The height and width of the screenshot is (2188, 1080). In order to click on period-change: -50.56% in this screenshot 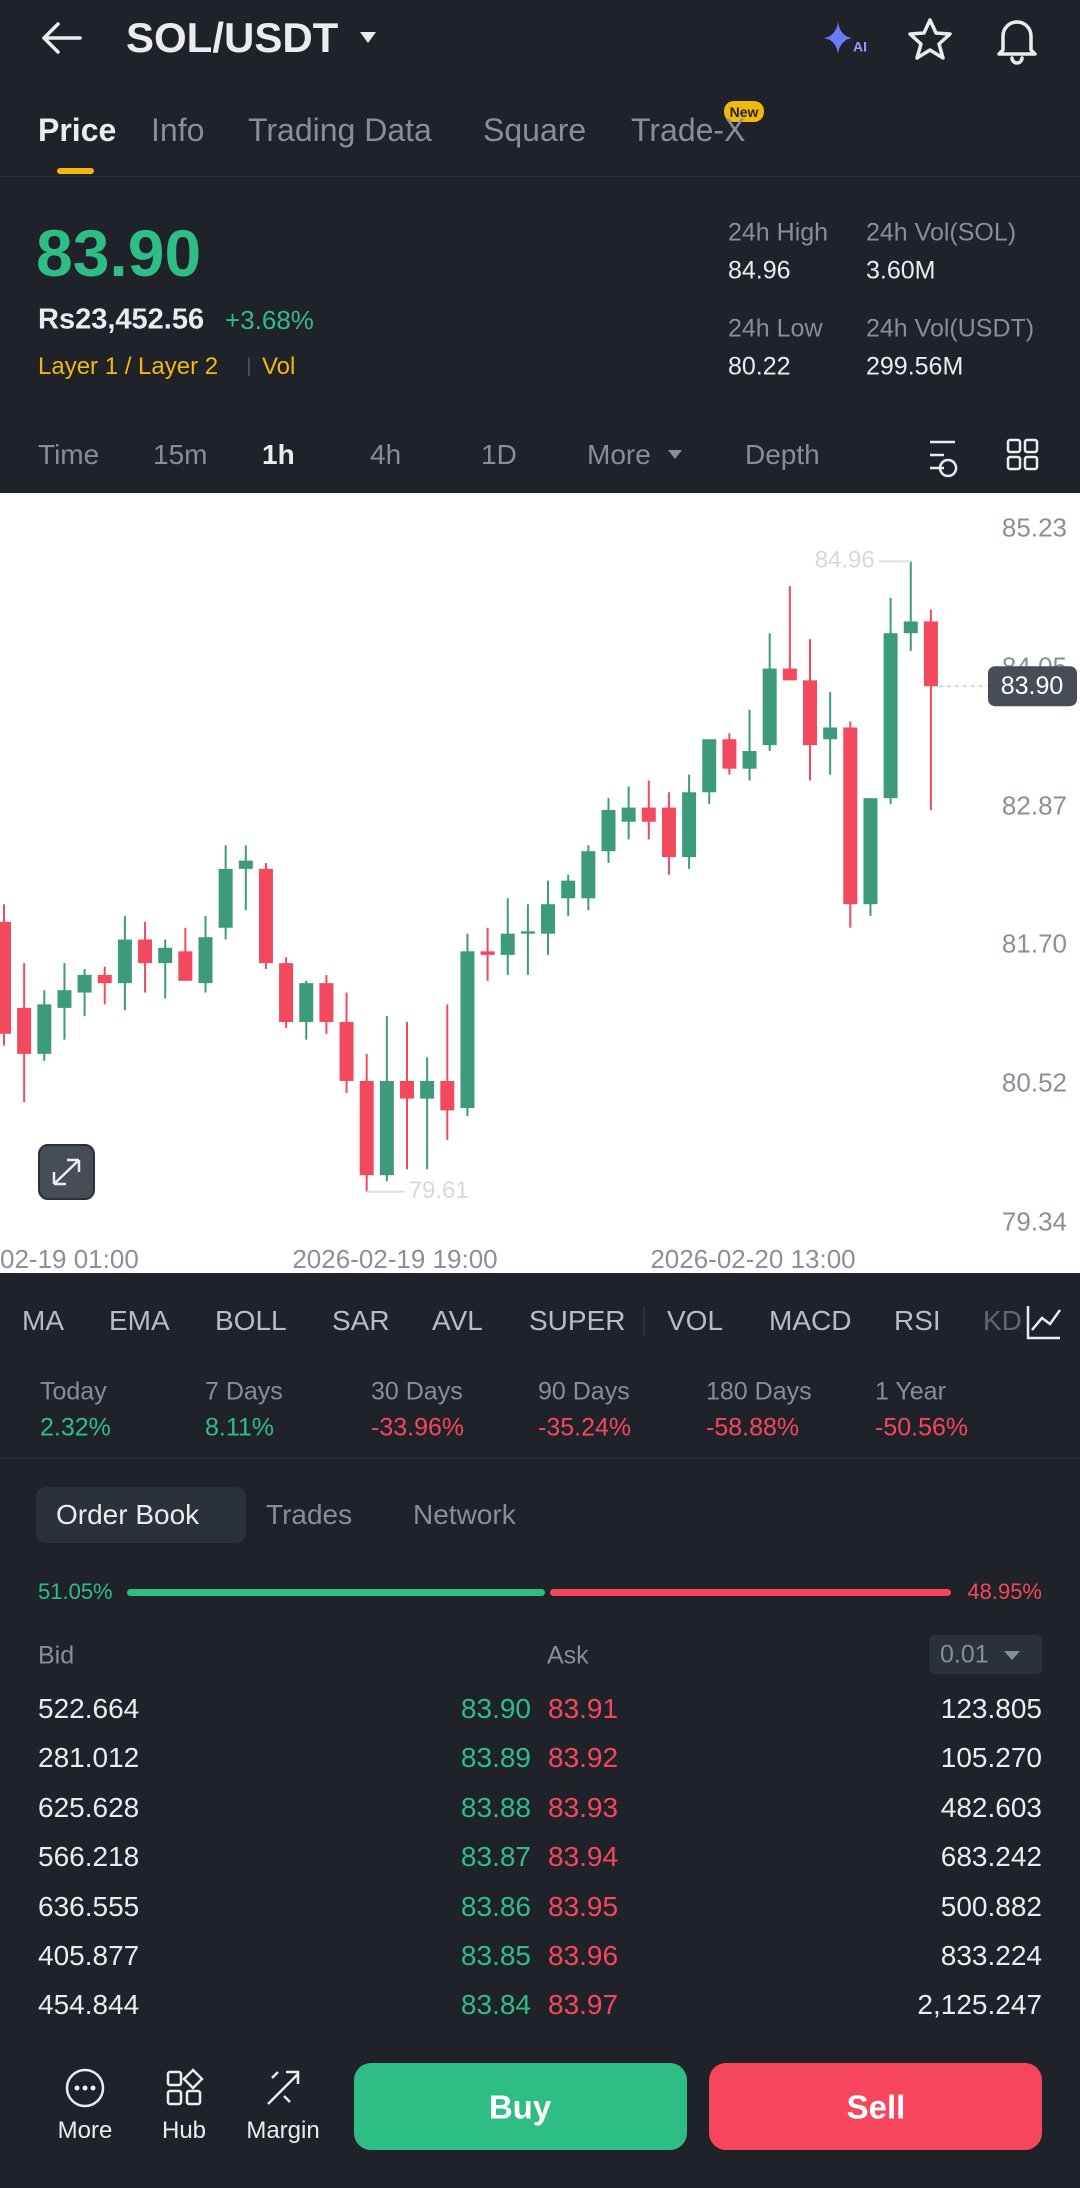, I will do `click(922, 1427)`.